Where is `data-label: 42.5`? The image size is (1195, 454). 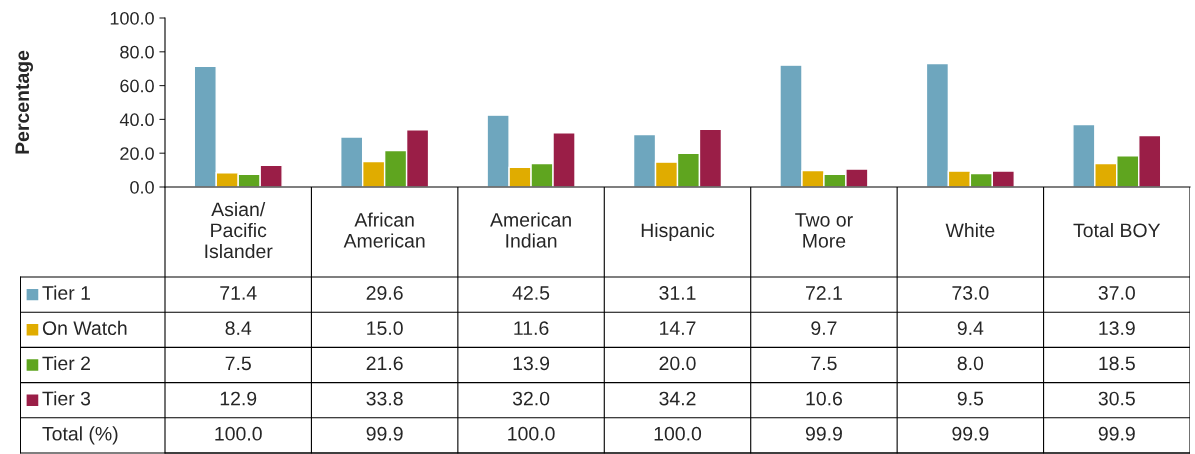
data-label: 42.5 is located at coordinates (531, 293).